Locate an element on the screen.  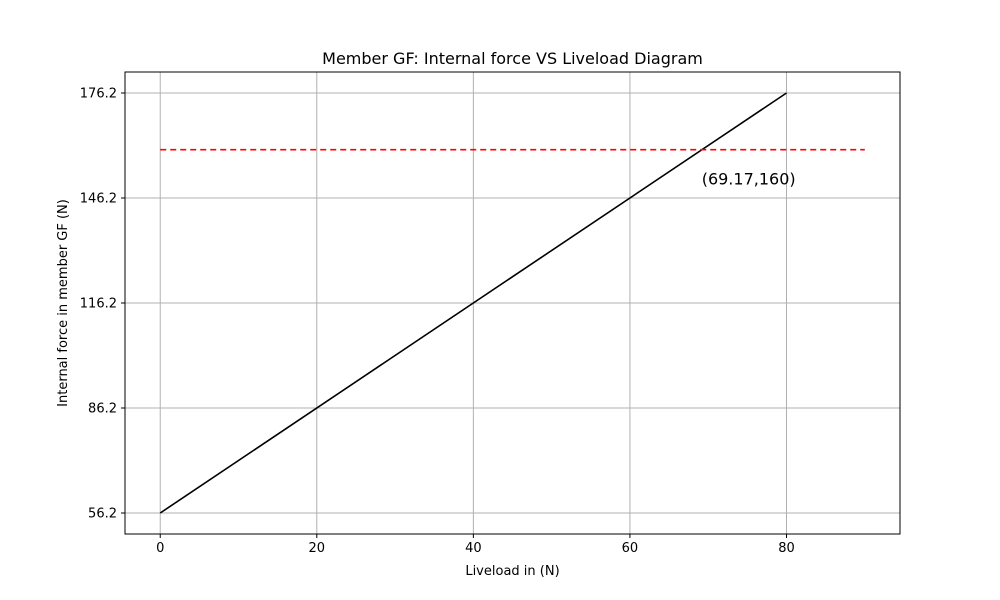
x-axis-ticks: 0 20 40 60 80 is located at coordinates (475, 545).